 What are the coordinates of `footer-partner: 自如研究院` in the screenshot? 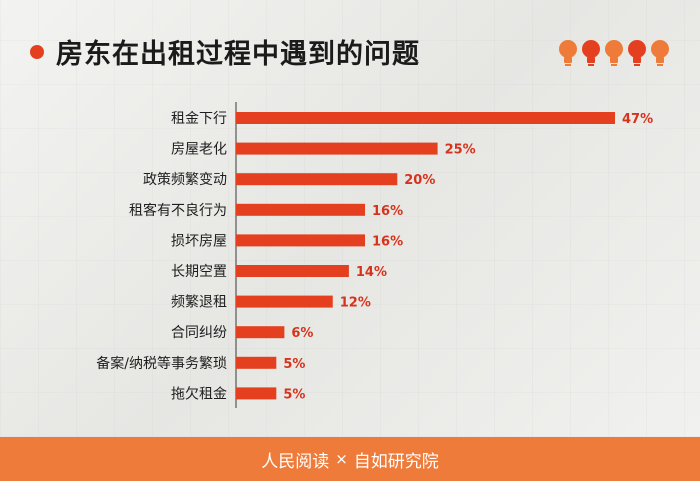 It's located at (396, 461).